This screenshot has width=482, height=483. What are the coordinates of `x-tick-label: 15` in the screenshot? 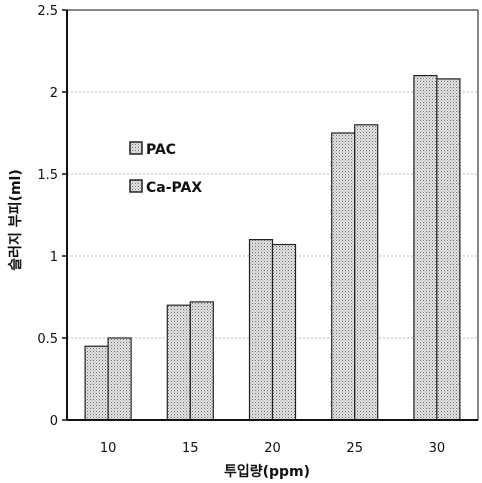 It's located at (190, 448).